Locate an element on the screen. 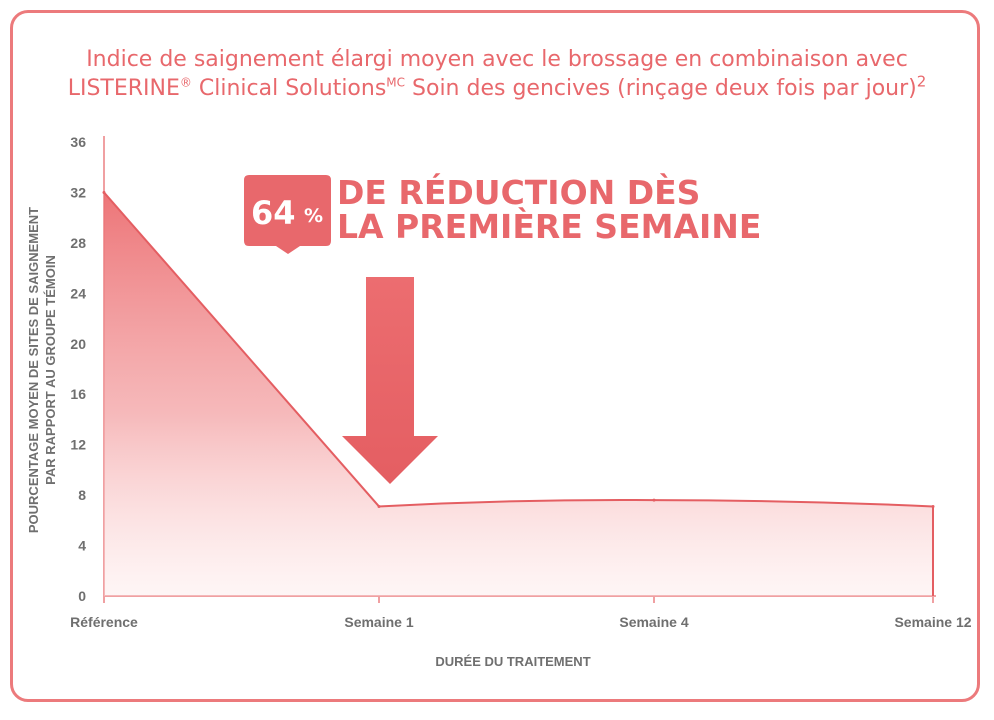  x-tick-label: Semaine 4 is located at coordinates (653, 622).